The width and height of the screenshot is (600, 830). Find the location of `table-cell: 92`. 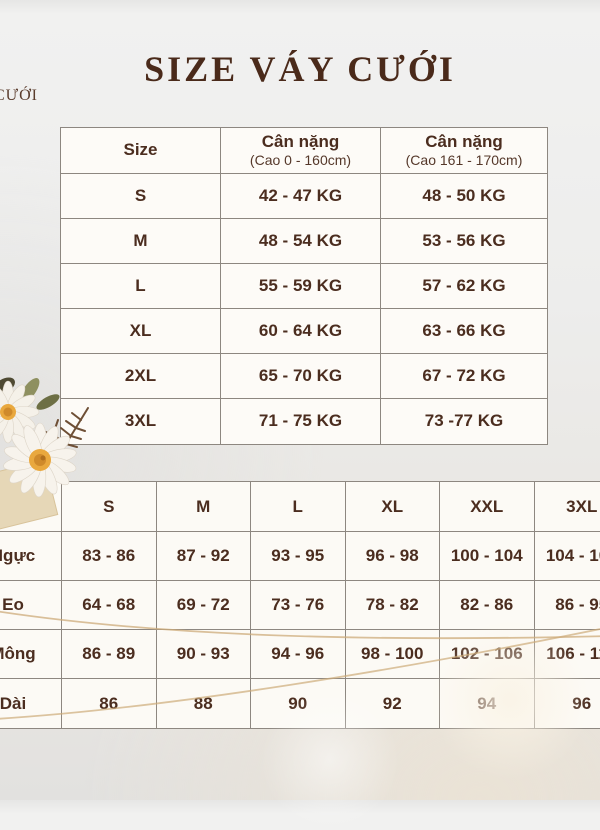

table-cell: 92 is located at coordinates (393, 703).